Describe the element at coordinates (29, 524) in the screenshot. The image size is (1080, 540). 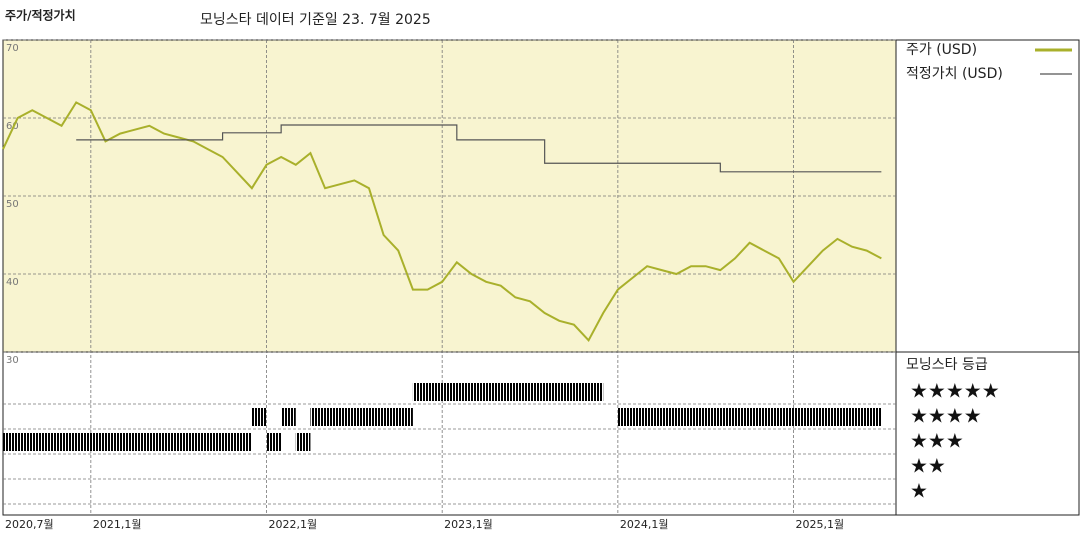
I see `x-tick-label: 2020,7월` at that location.